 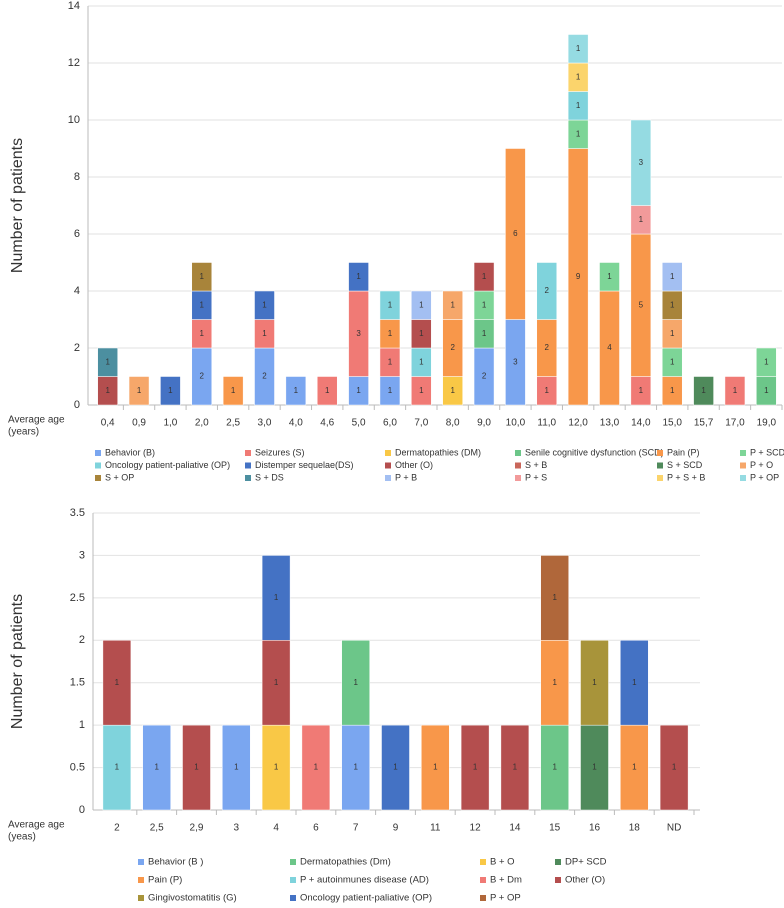 I want to click on x-tick-label: 10,0, so click(x=516, y=423).